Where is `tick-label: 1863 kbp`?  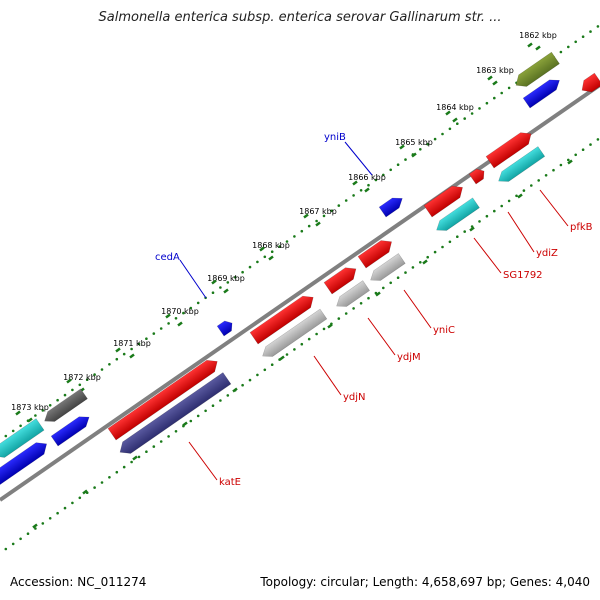 tick-label: 1863 kbp is located at coordinates (495, 70).